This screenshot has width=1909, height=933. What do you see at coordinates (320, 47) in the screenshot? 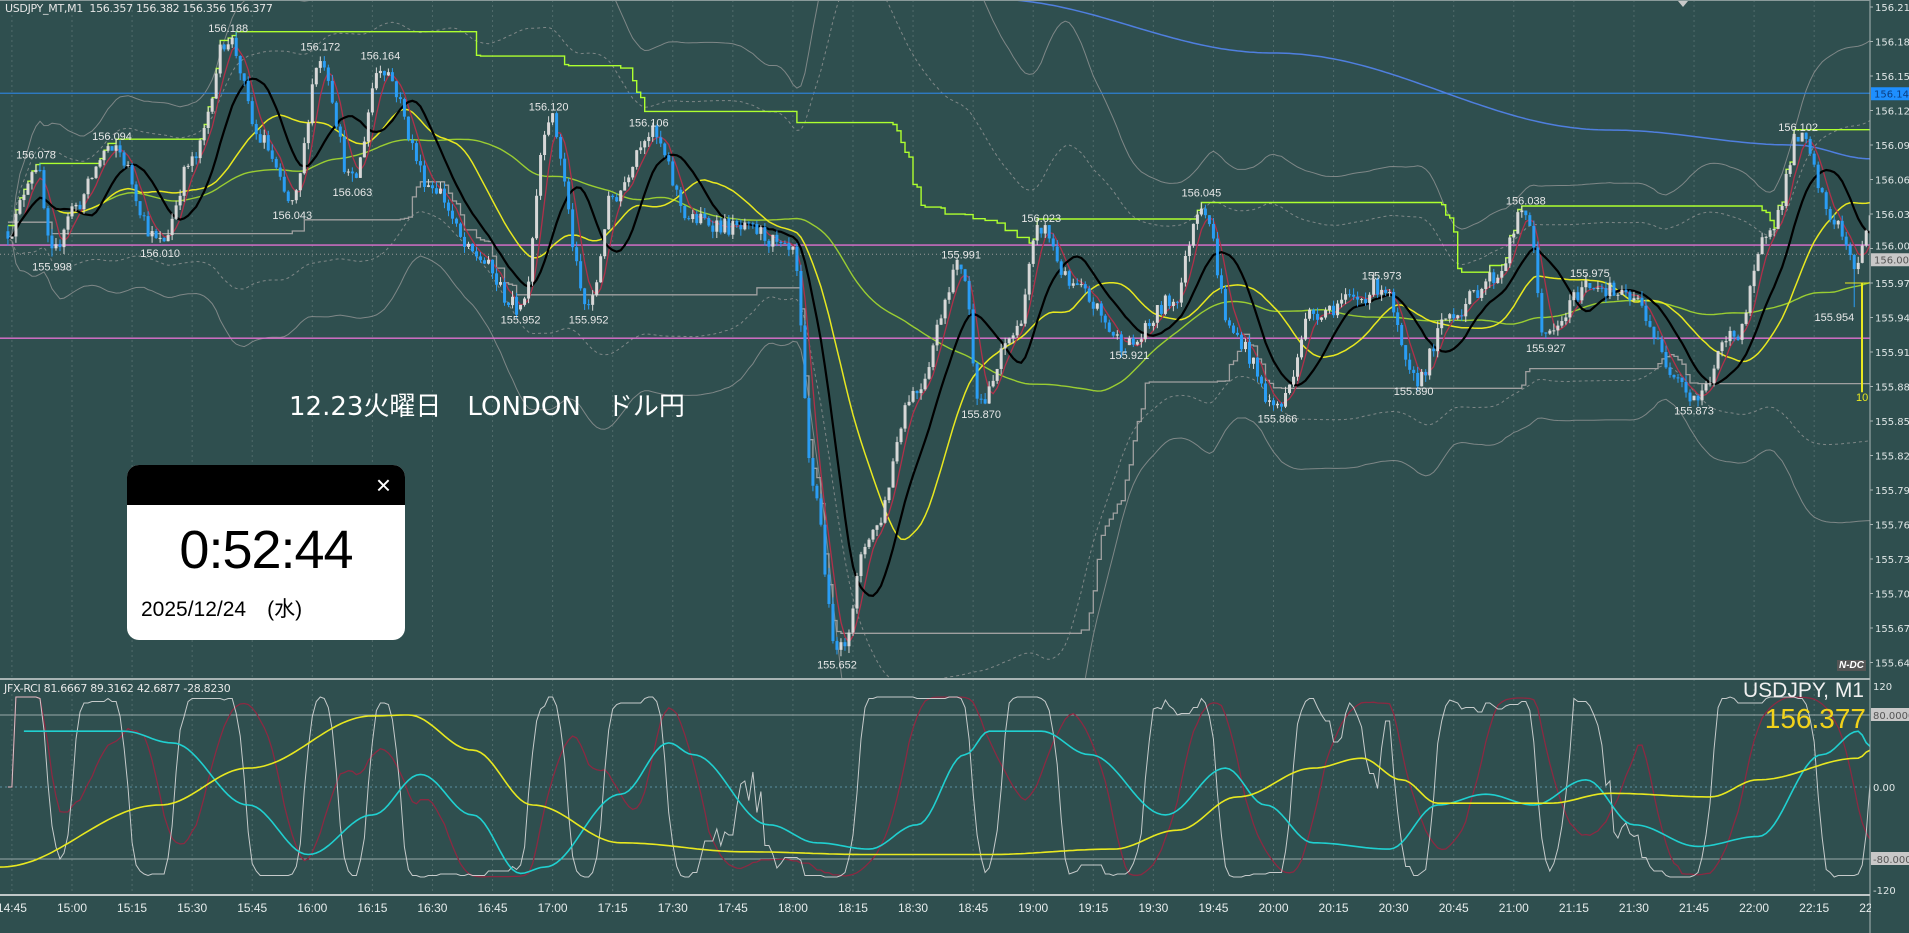
I see `price-annotation: 156.172` at bounding box center [320, 47].